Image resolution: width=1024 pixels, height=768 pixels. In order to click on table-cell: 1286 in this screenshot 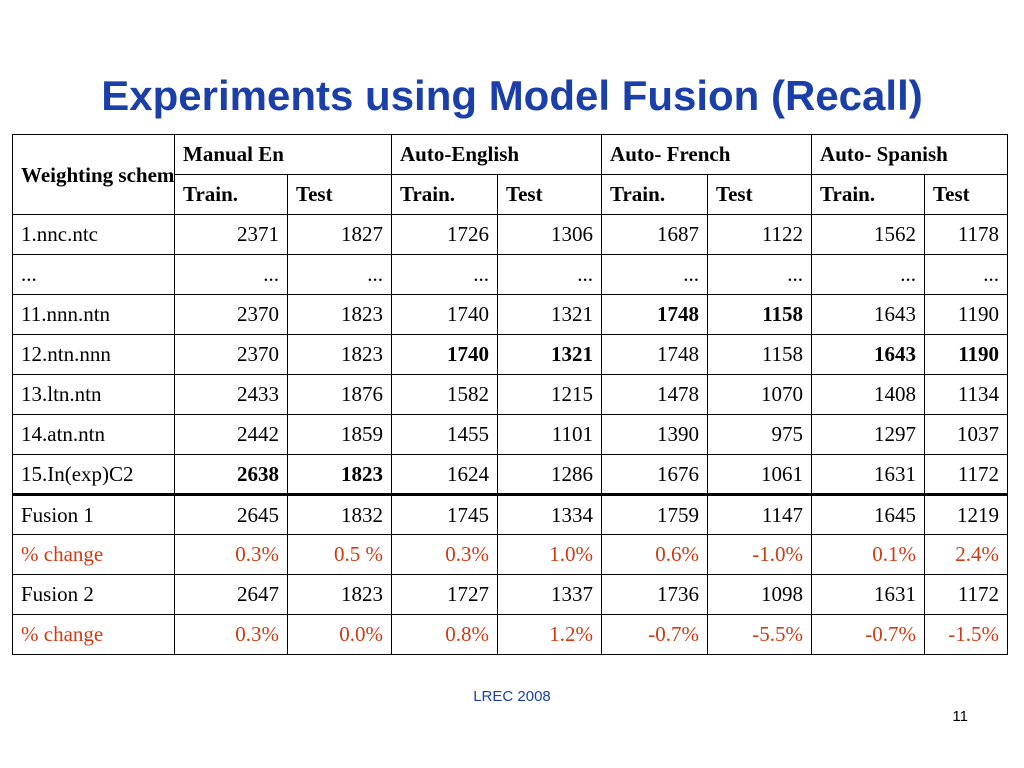, I will do `click(550, 474)`.